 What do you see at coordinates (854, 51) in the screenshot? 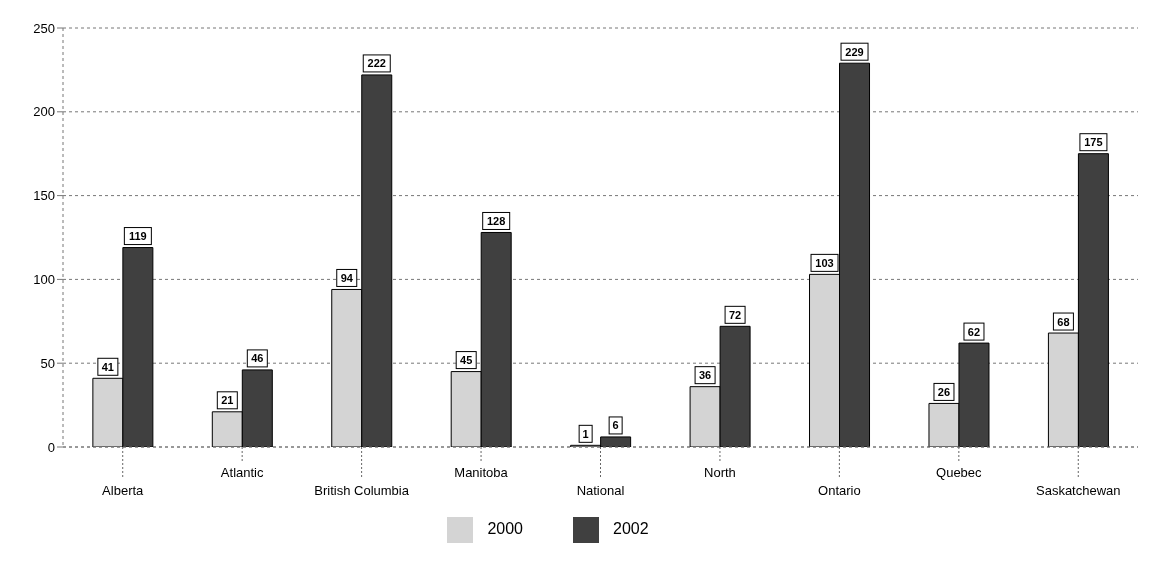
I see `data-label: 229` at bounding box center [854, 51].